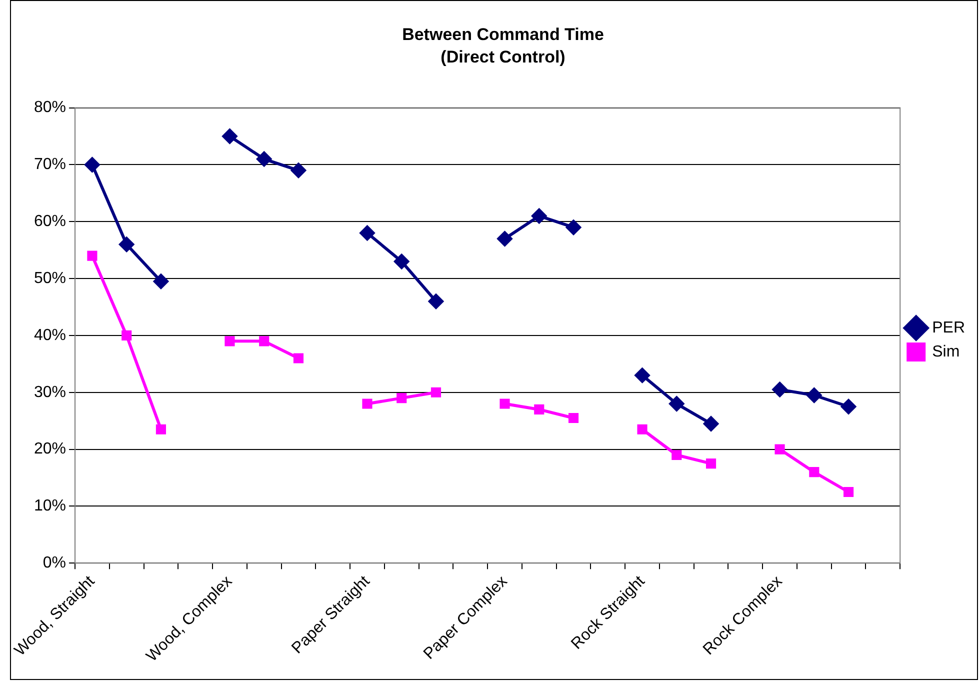 The height and width of the screenshot is (682, 980). Describe the element at coordinates (50, 165) in the screenshot. I see `y-tick-label: 70%` at that location.